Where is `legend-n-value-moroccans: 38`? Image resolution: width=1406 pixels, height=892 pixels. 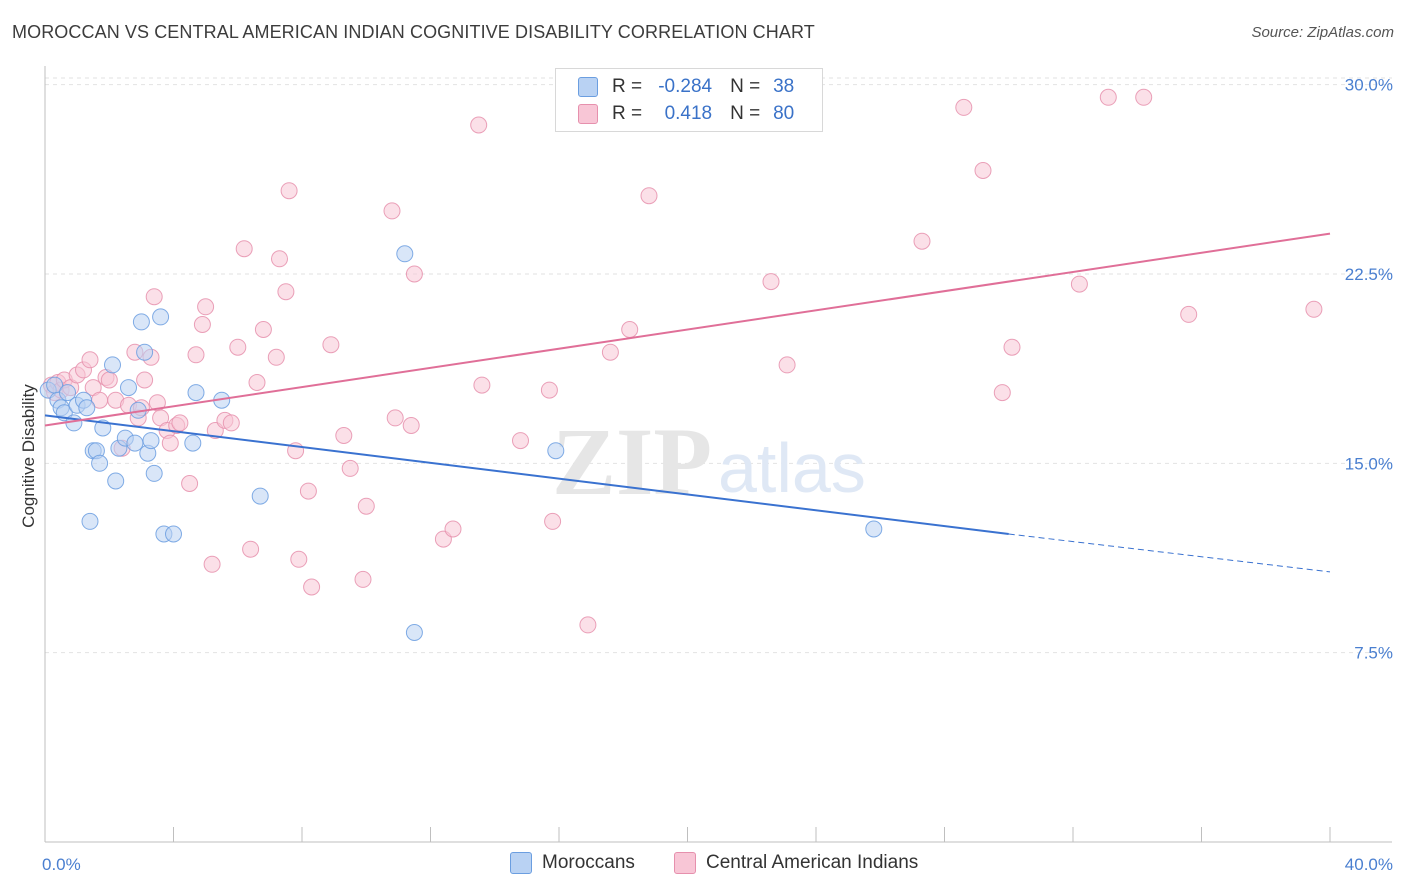 legend-n-value-moroccans: 38 is located at coordinates (784, 86).